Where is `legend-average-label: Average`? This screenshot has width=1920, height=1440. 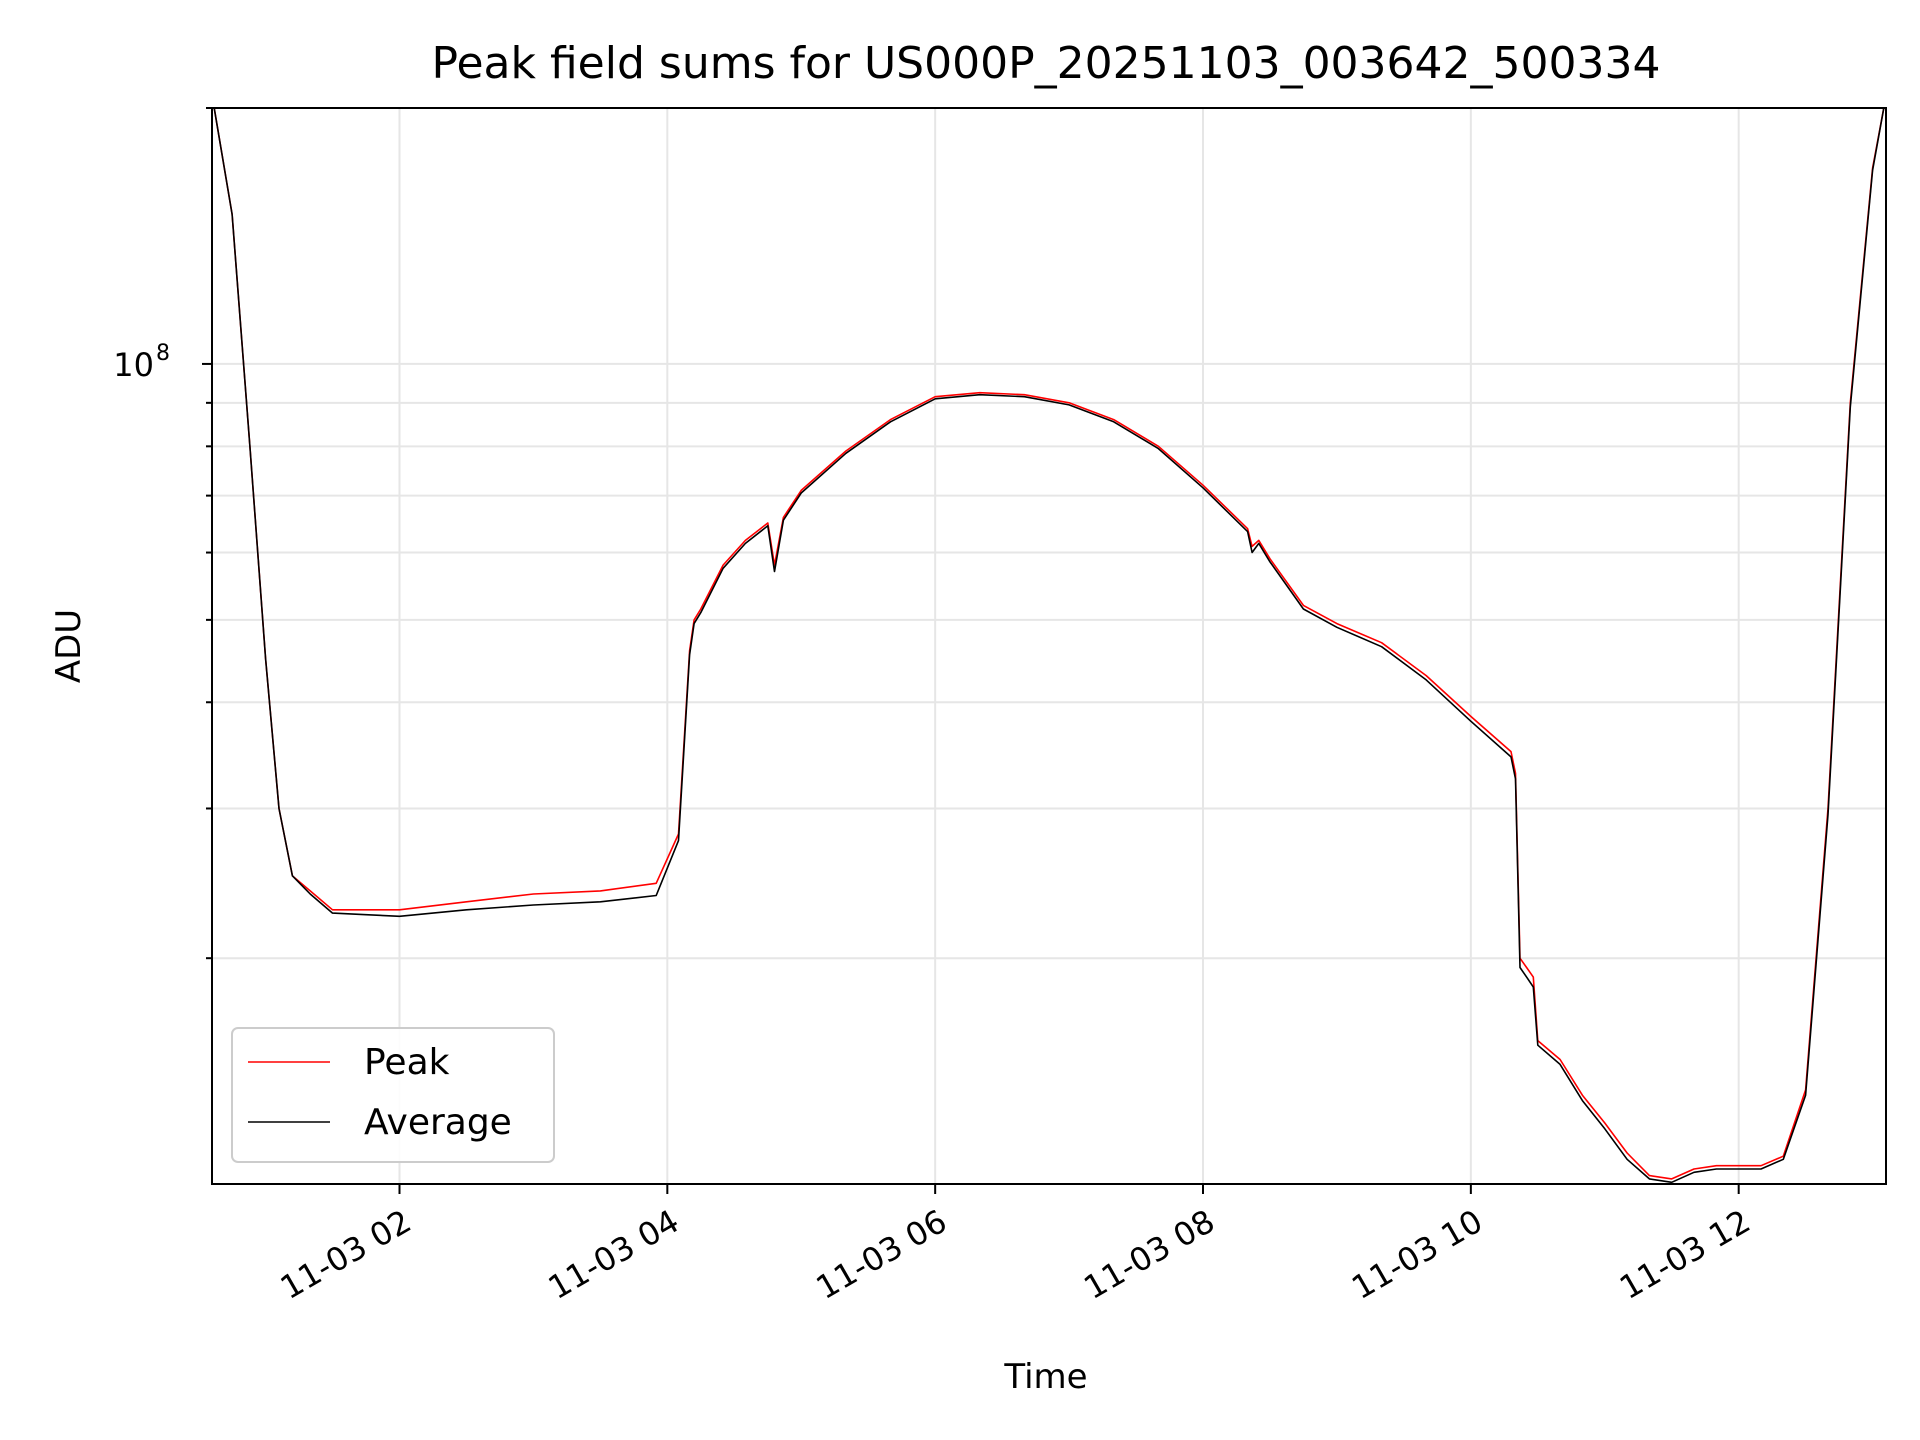 legend-average-label: Average is located at coordinates (438, 1122).